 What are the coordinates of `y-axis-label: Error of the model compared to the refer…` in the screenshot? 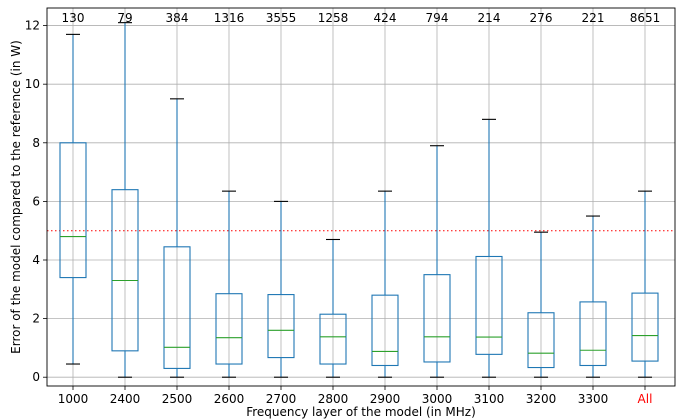 It's located at (16, 197).